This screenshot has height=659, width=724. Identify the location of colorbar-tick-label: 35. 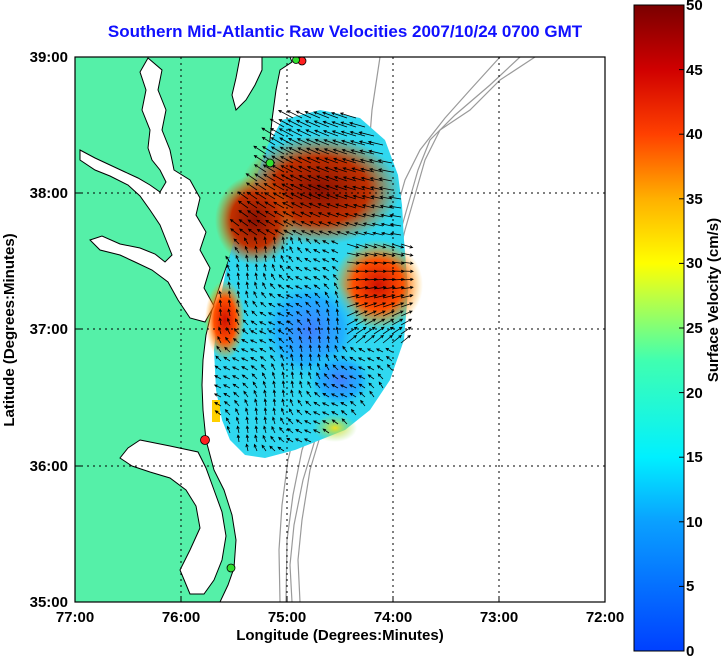
(694, 199).